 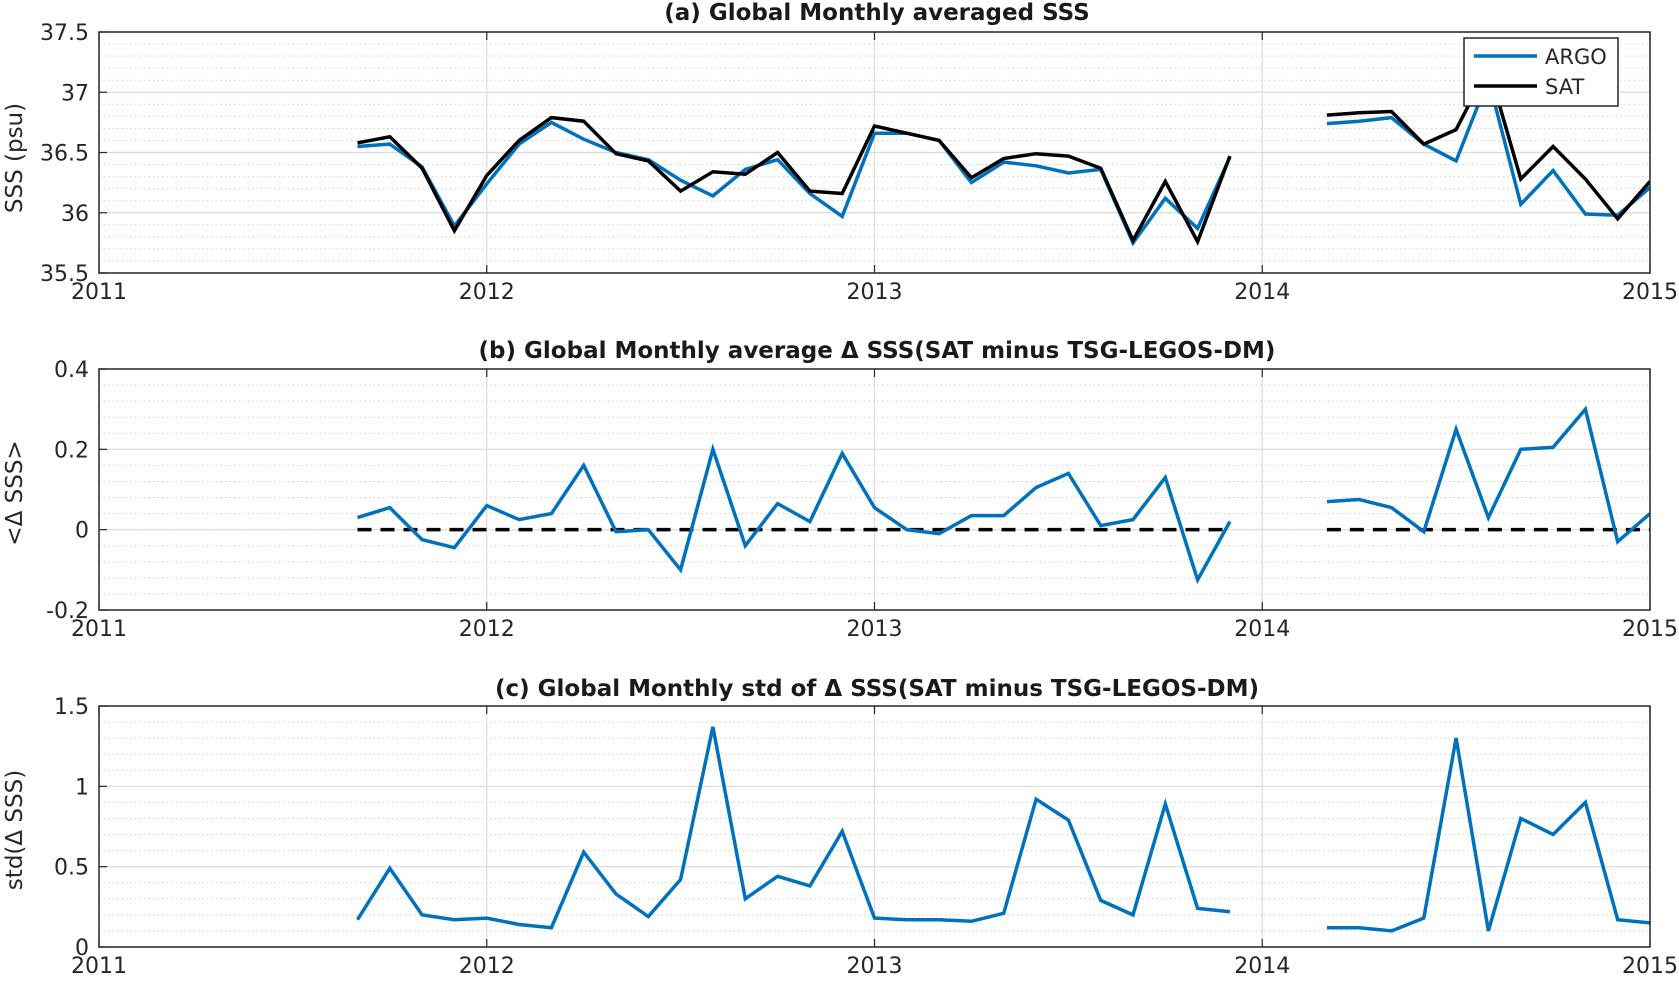 I want to click on series-line, so click(x=1003, y=495).